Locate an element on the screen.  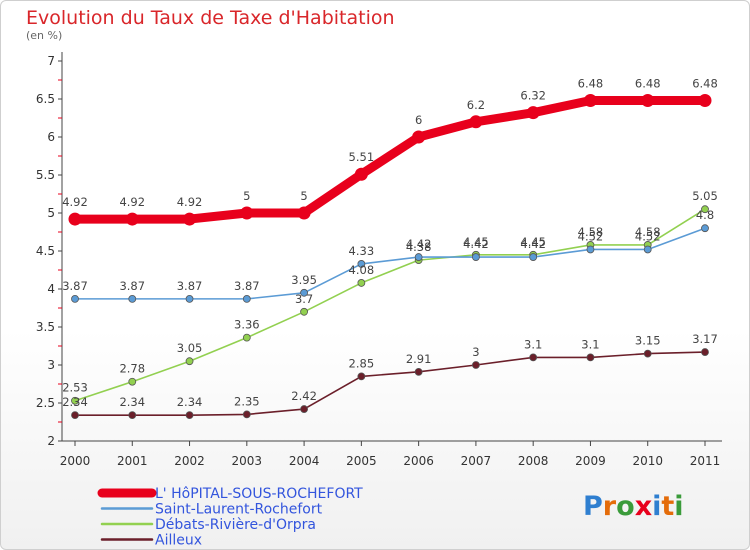
data-label: 4.52 is located at coordinates (648, 236).